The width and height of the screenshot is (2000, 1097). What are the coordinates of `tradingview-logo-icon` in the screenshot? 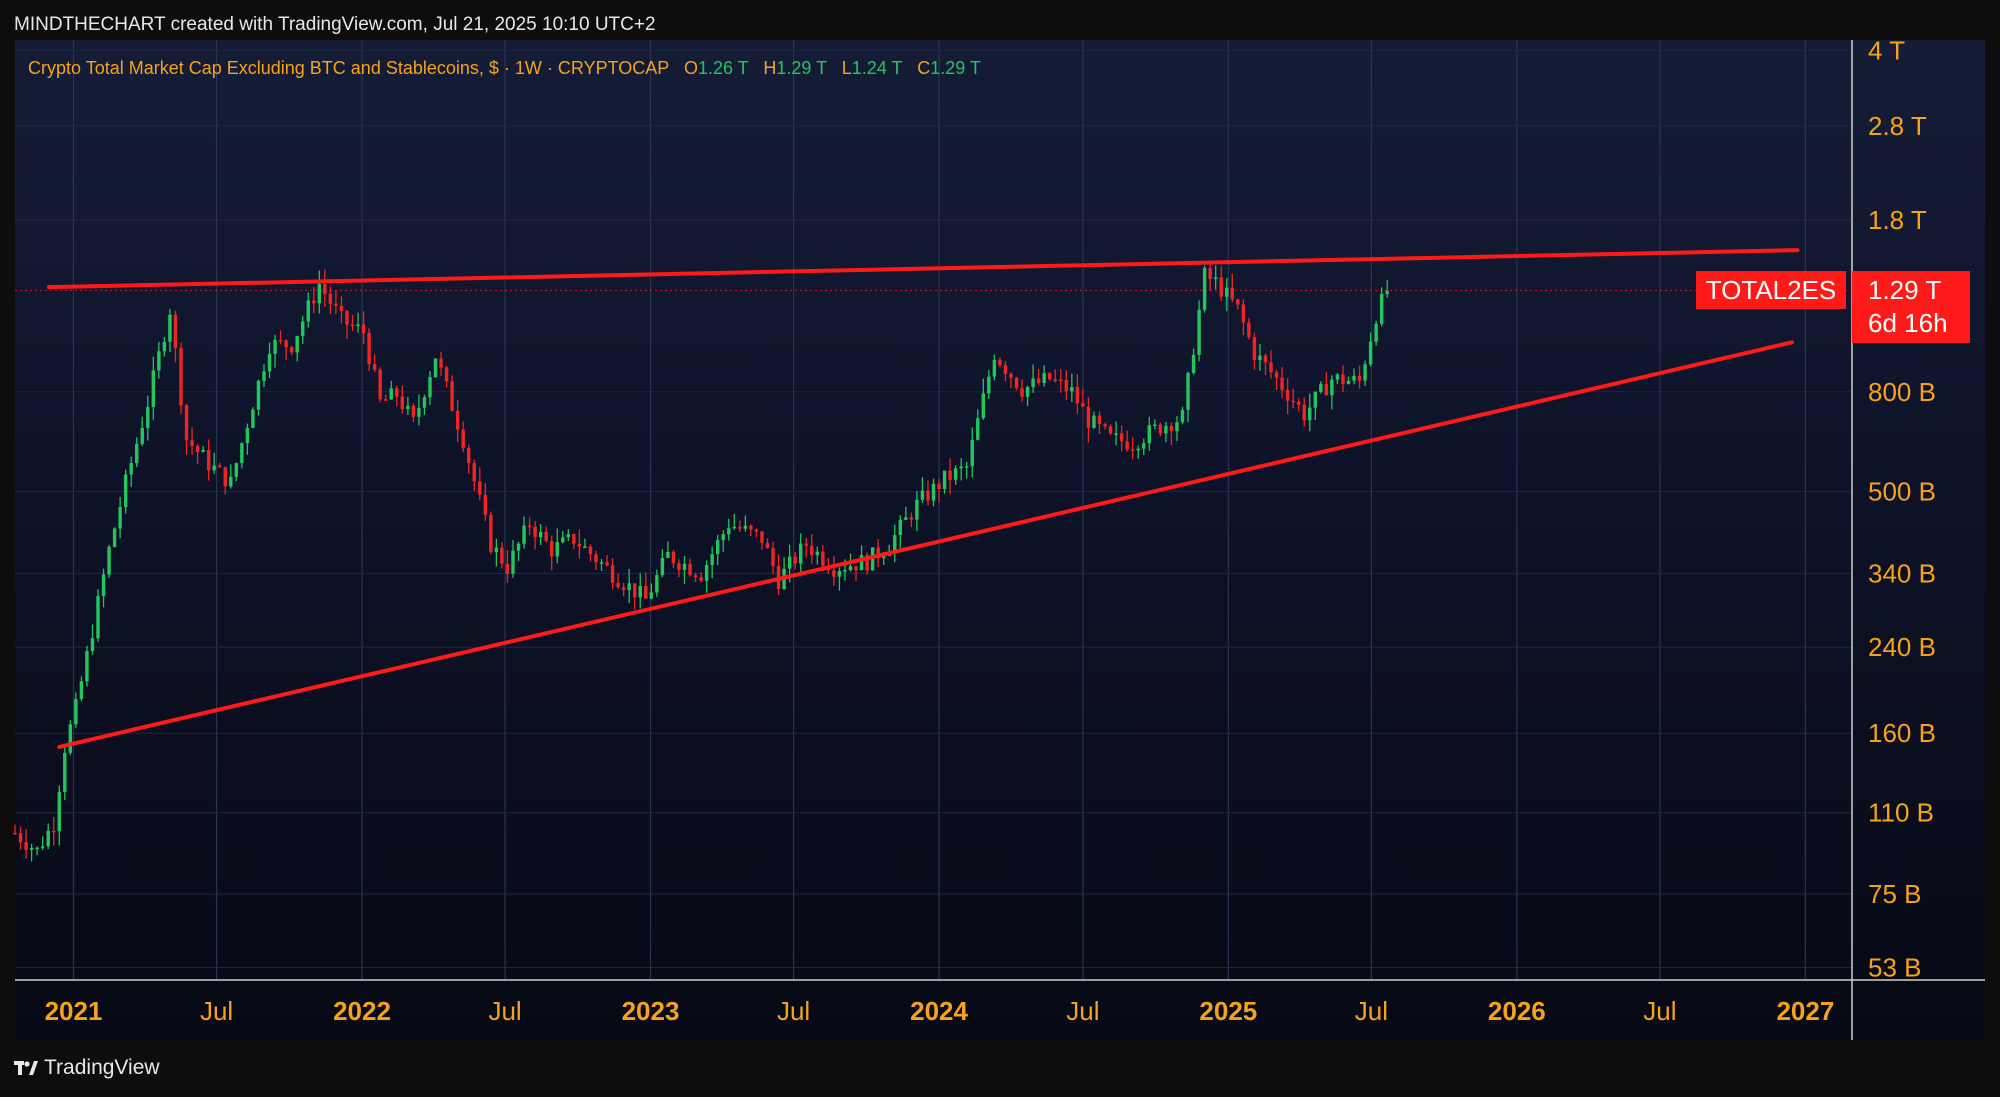 It's located at (26, 1068).